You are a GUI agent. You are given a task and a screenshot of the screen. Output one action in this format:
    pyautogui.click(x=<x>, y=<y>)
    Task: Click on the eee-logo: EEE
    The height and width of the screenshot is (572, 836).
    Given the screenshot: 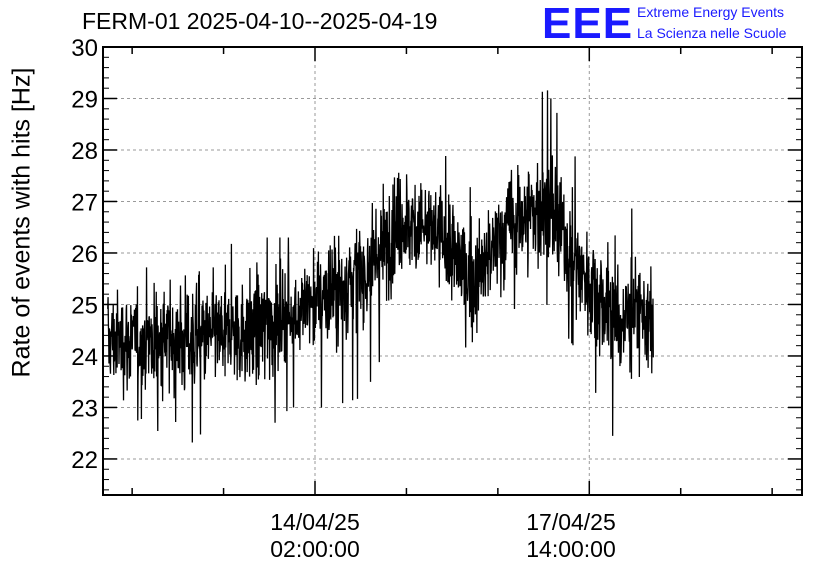 What is the action you would take?
    pyautogui.click(x=588, y=24)
    